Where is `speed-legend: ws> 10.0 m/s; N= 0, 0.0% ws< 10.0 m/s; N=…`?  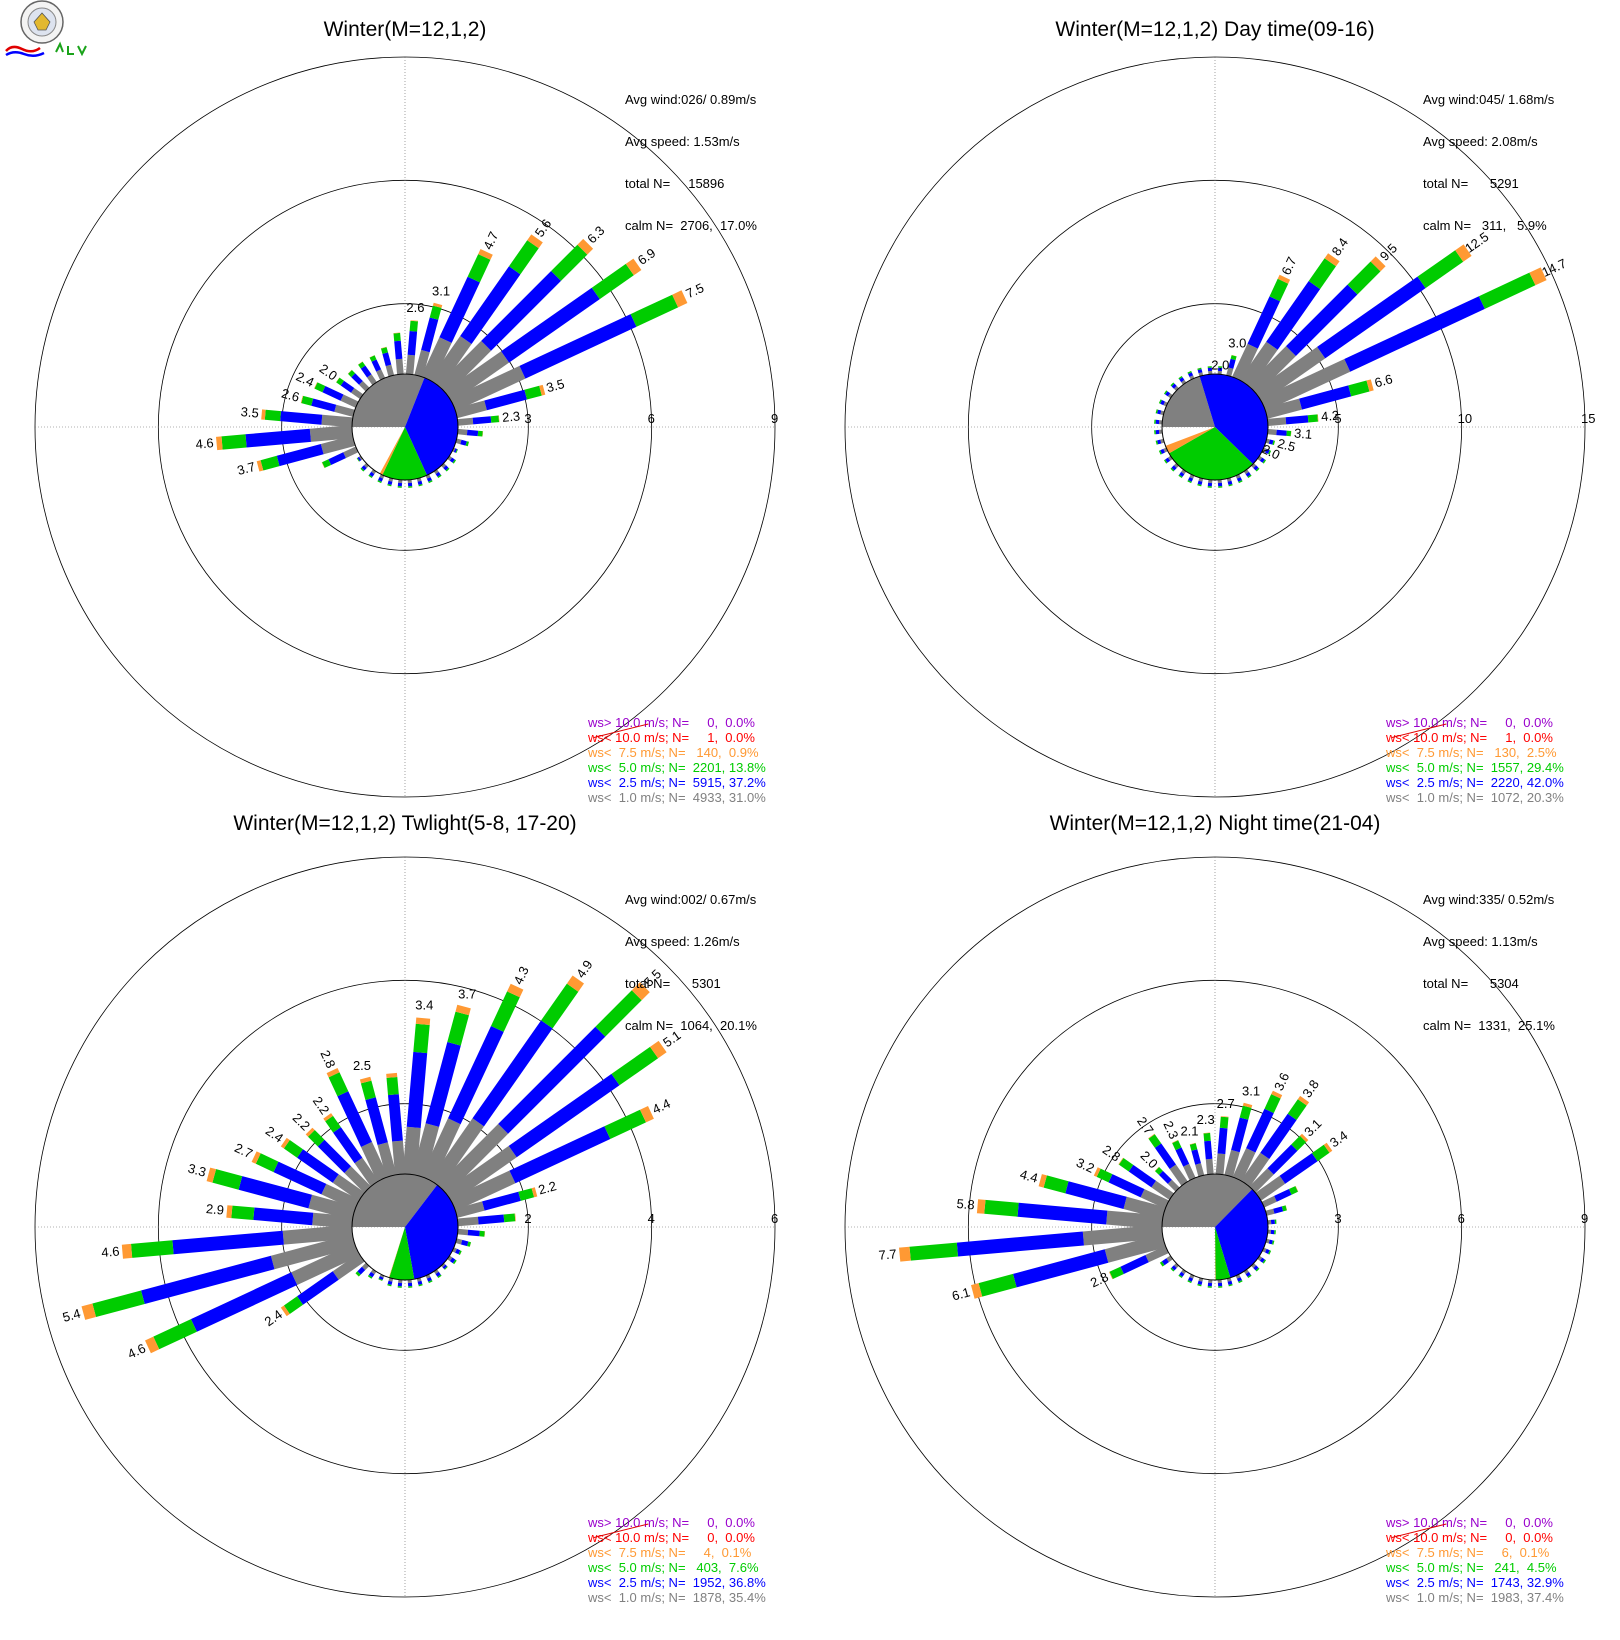
speed-legend: ws> 10.0 m/s; N= 0, 0.0% ws< 10.0 m/s; N=… is located at coordinates (677, 1560).